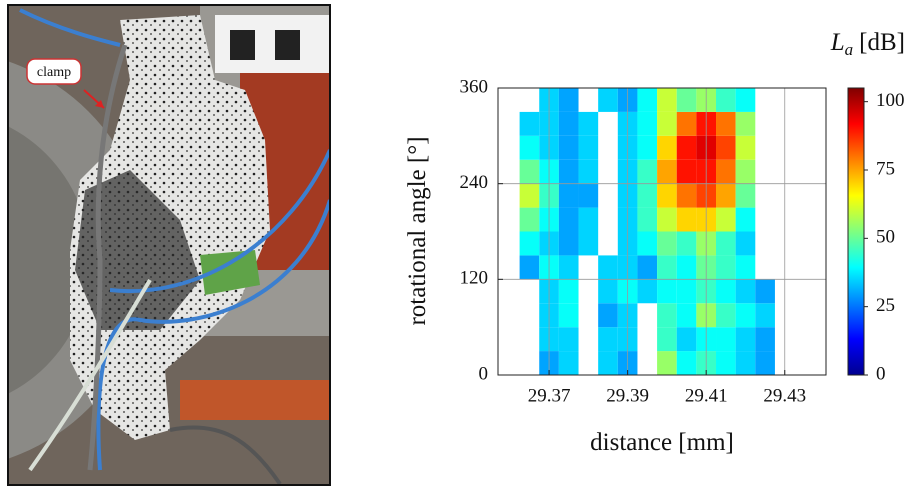 This screenshot has height=491, width=914. What do you see at coordinates (54, 72) in the screenshot?
I see `photo-label: clamp` at bounding box center [54, 72].